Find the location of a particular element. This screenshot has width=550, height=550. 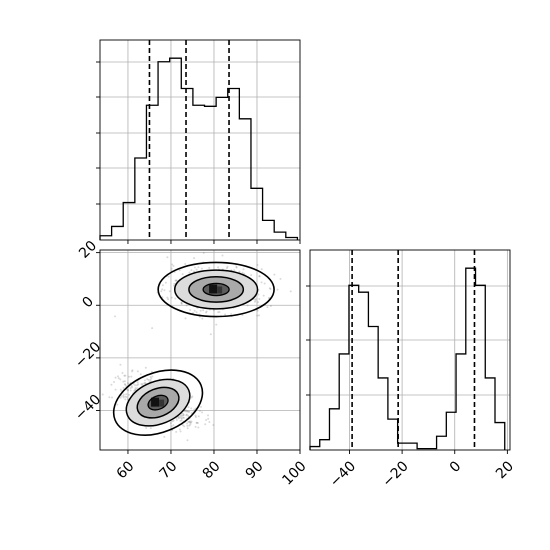

density-x-tick-labels: 60 70 80 90 100 is located at coordinates (212, 473).